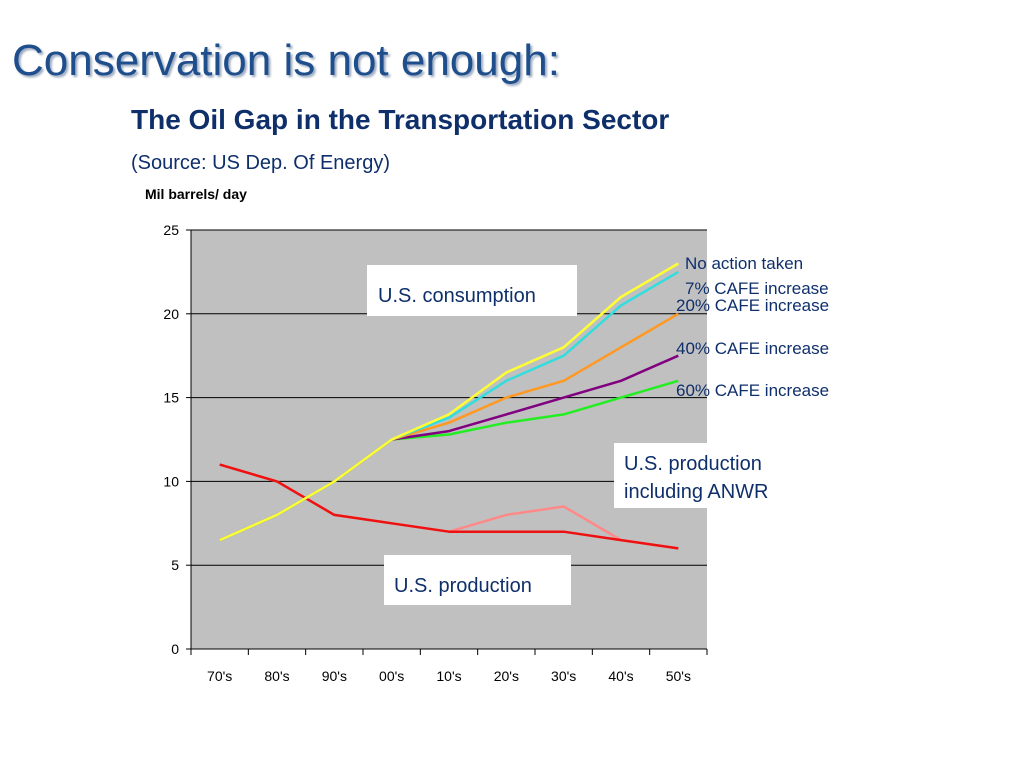 The width and height of the screenshot is (1024, 768). What do you see at coordinates (276, 676) in the screenshot?
I see `x-tick-label-1: 80's` at bounding box center [276, 676].